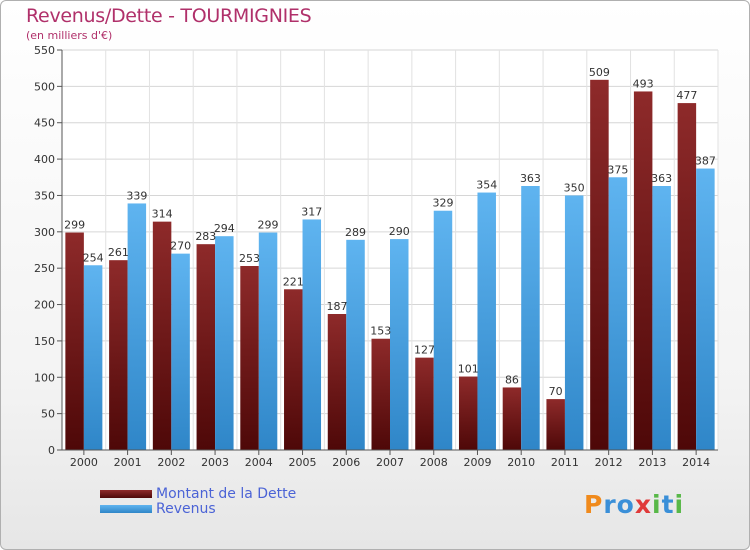 The width and height of the screenshot is (750, 550). Describe the element at coordinates (74, 225) in the screenshot. I see `value-label-dette: 299` at that location.